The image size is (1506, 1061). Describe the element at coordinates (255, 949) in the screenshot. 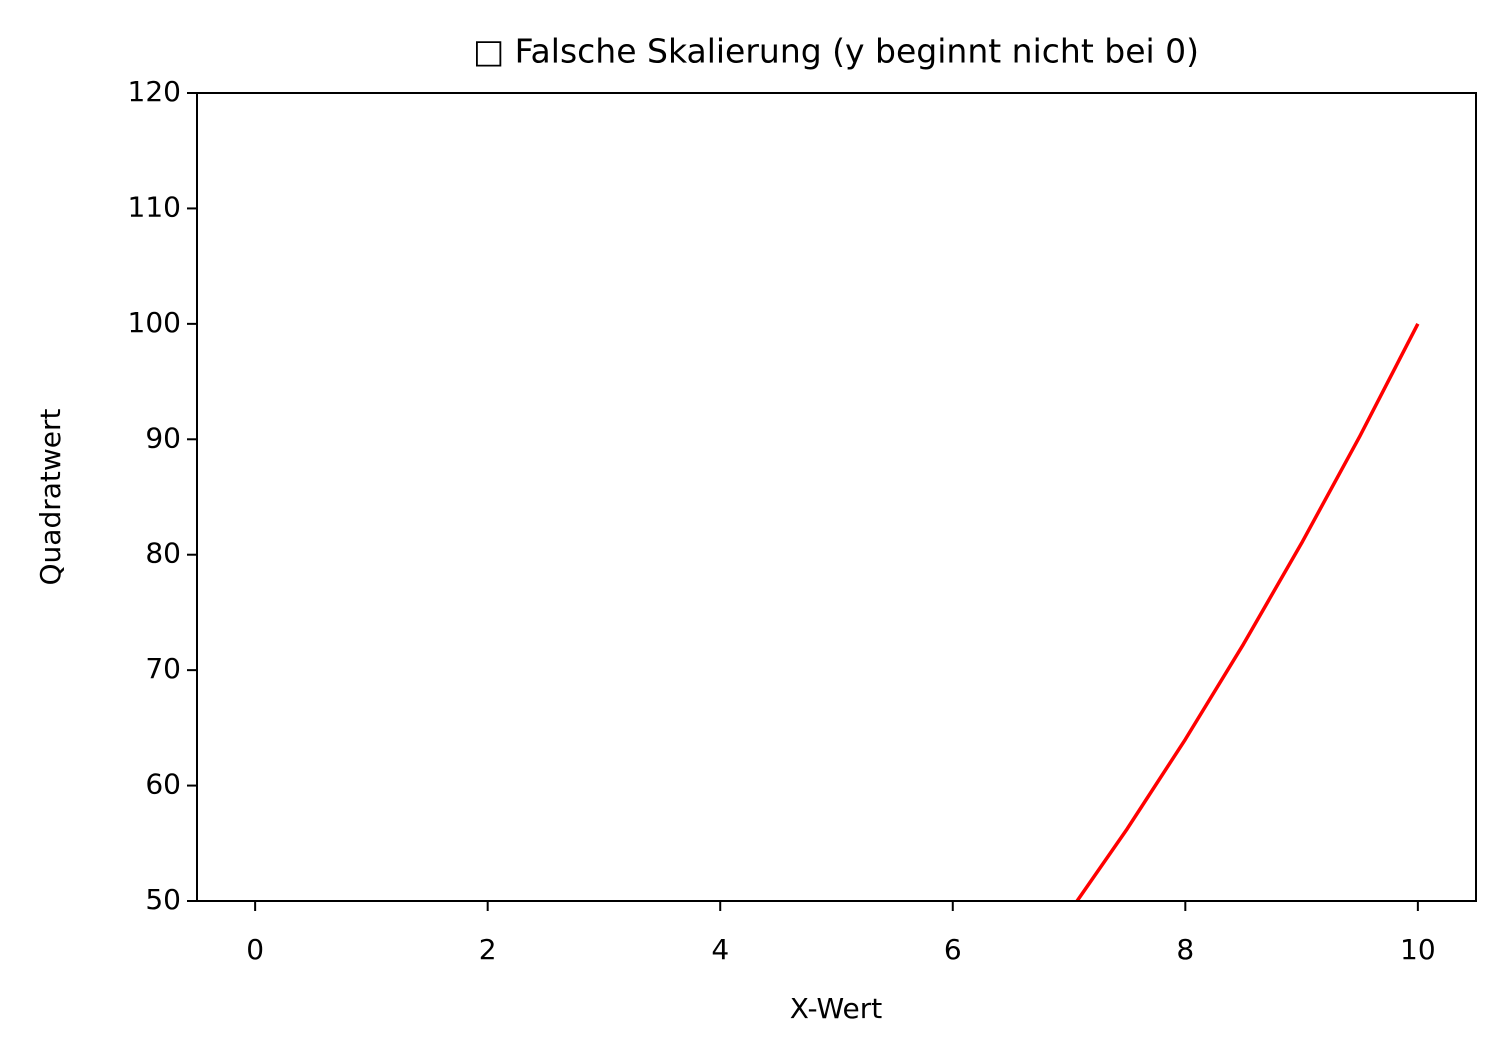

I see `x-tick-label: 0` at that location.